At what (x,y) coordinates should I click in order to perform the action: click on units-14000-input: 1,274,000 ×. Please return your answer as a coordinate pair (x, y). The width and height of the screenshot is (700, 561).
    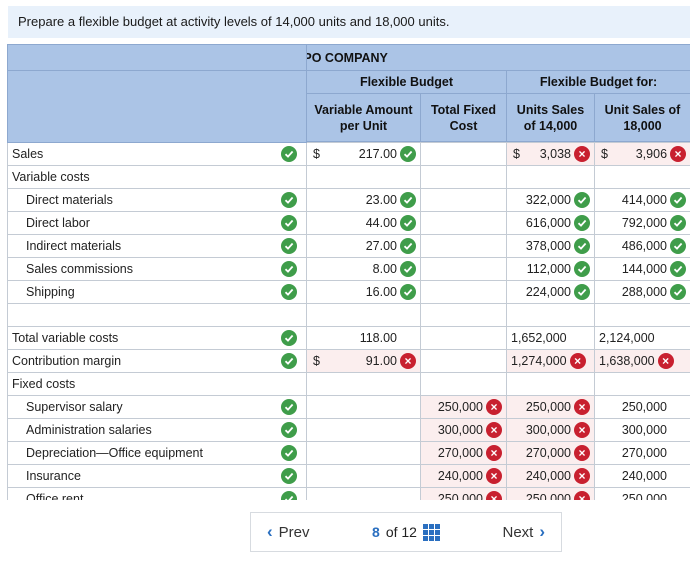
    Looking at the image, I should click on (550, 361).